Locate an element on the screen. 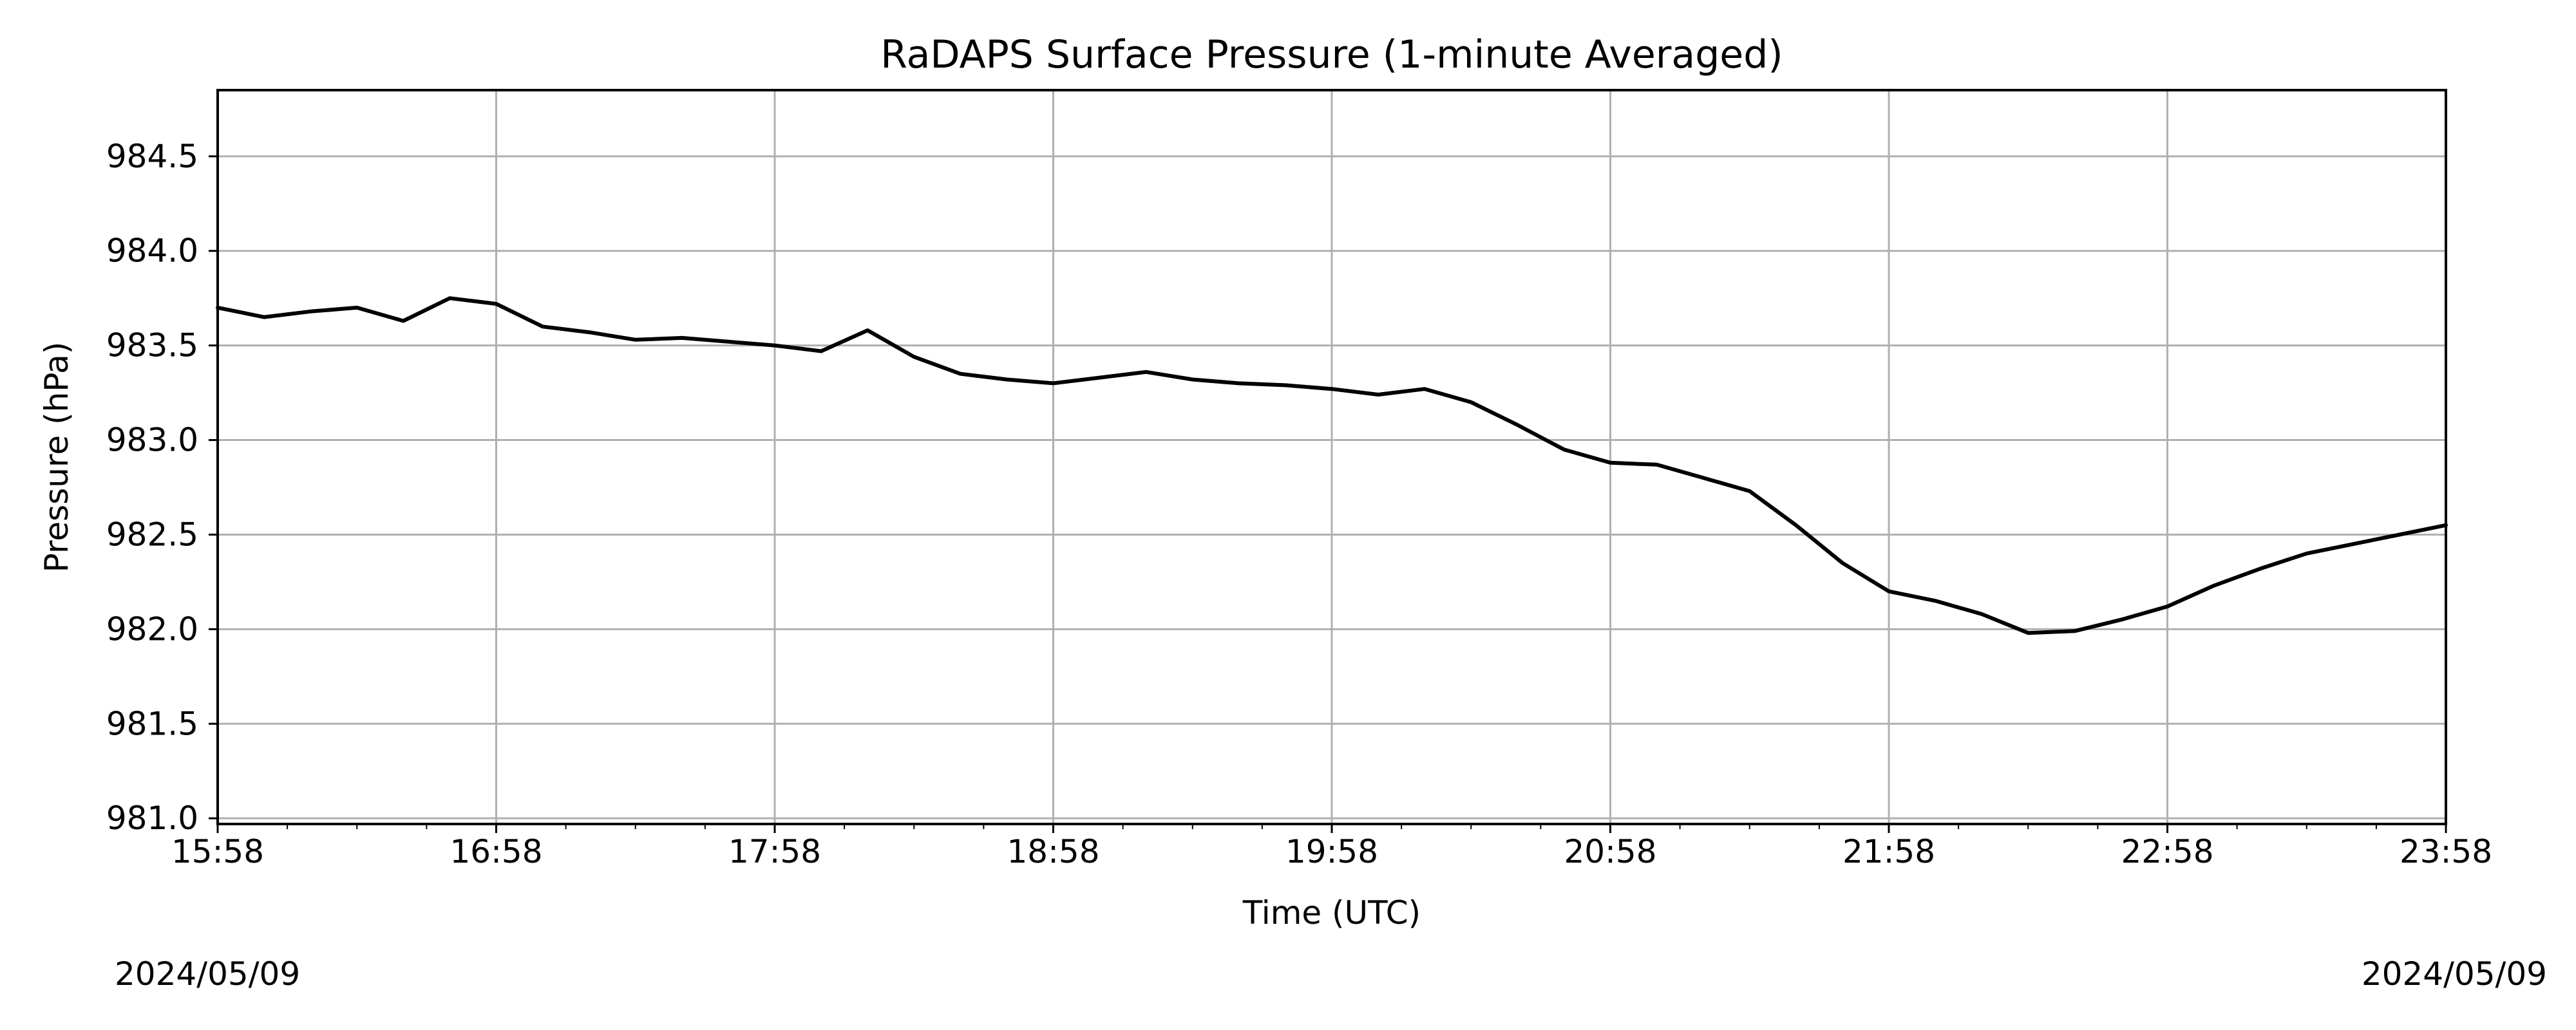 Image resolution: width=2576 pixels, height=1030 pixels. y-axis-label: Pressure (hPa) is located at coordinates (56, 457).